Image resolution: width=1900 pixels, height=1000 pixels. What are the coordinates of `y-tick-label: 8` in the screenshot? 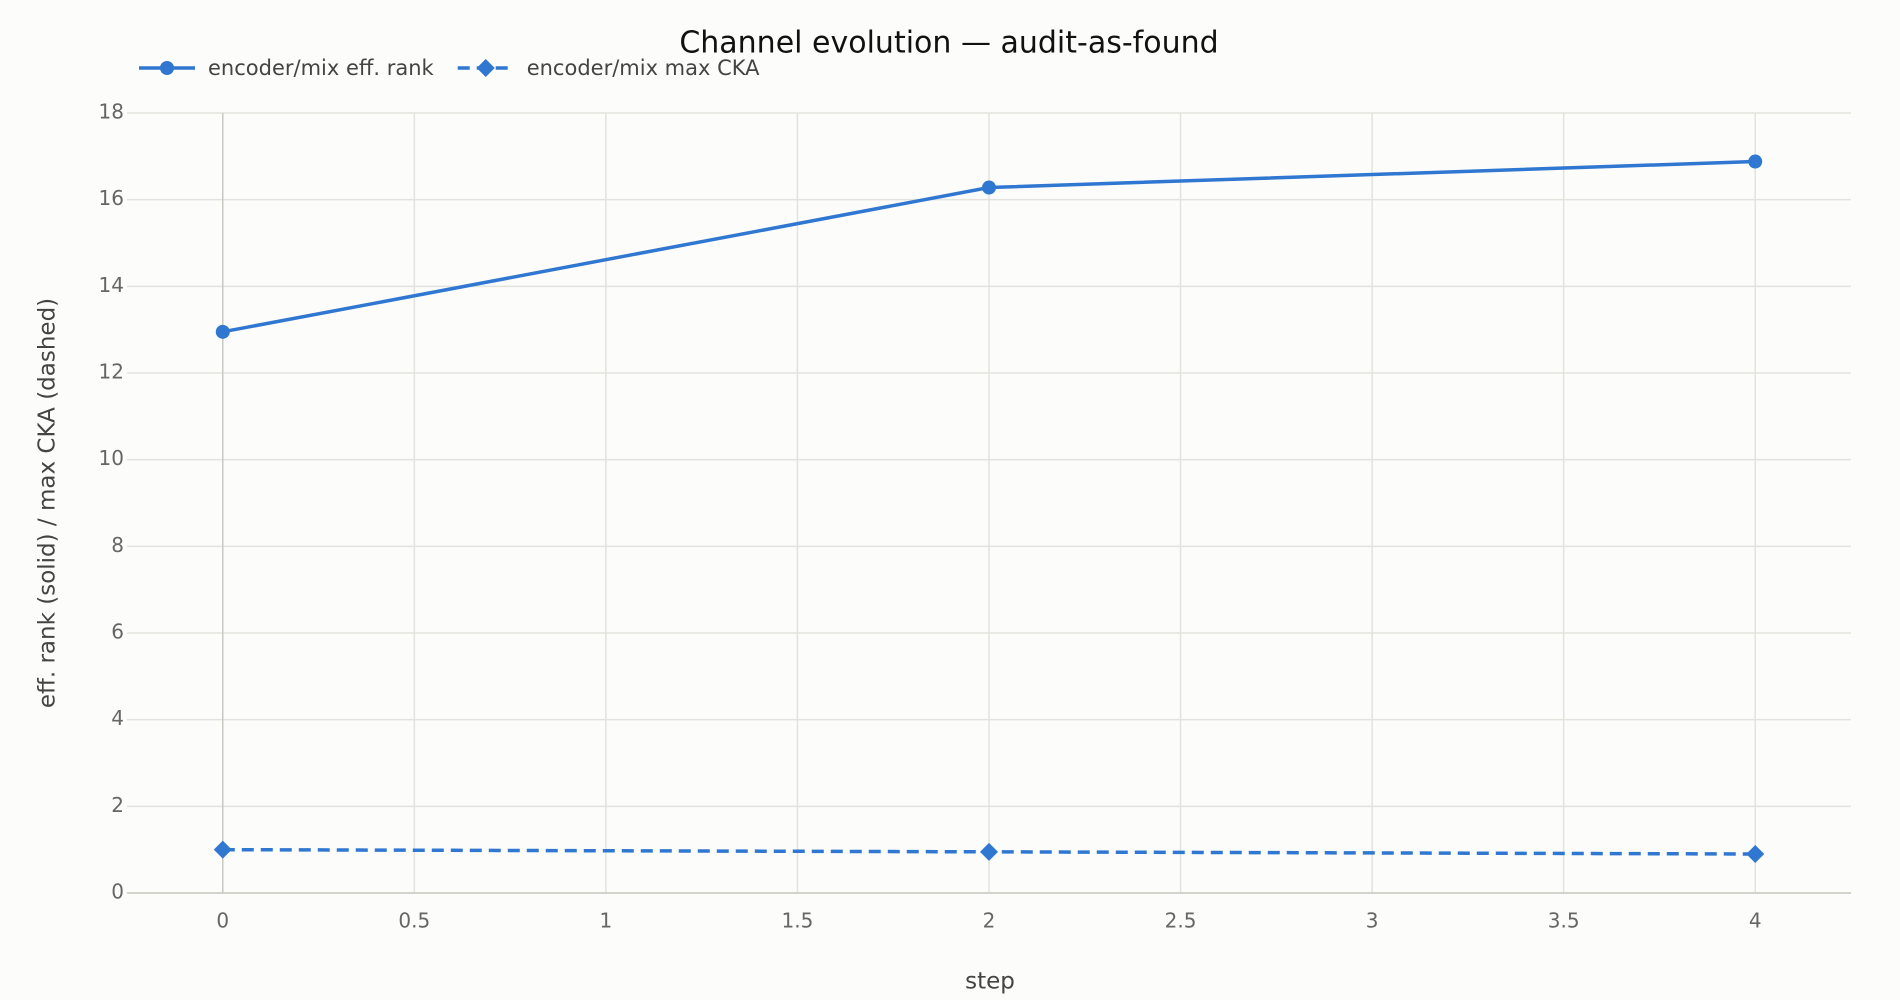 It's located at (117, 545).